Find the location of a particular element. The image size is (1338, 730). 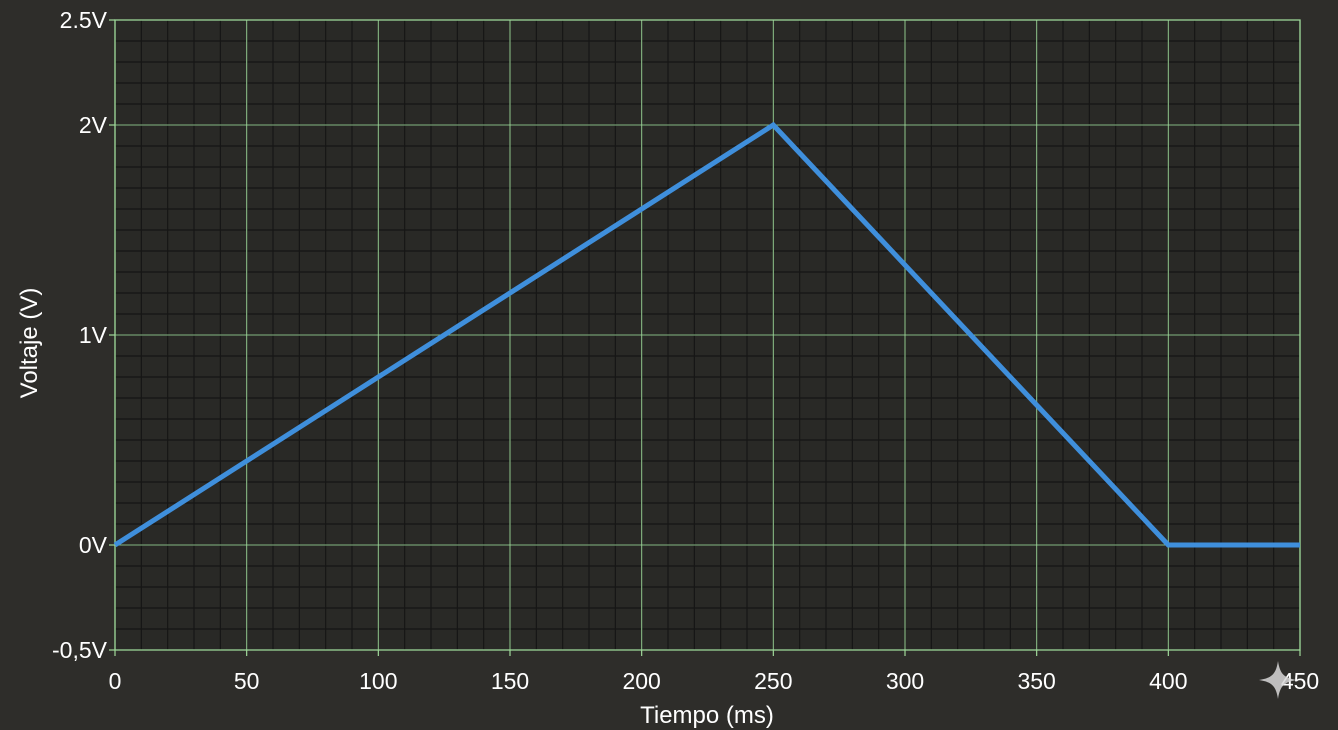

y-axis-ticks: -0,5V 0V 1V 2V 2.5V is located at coordinates (83, 335).